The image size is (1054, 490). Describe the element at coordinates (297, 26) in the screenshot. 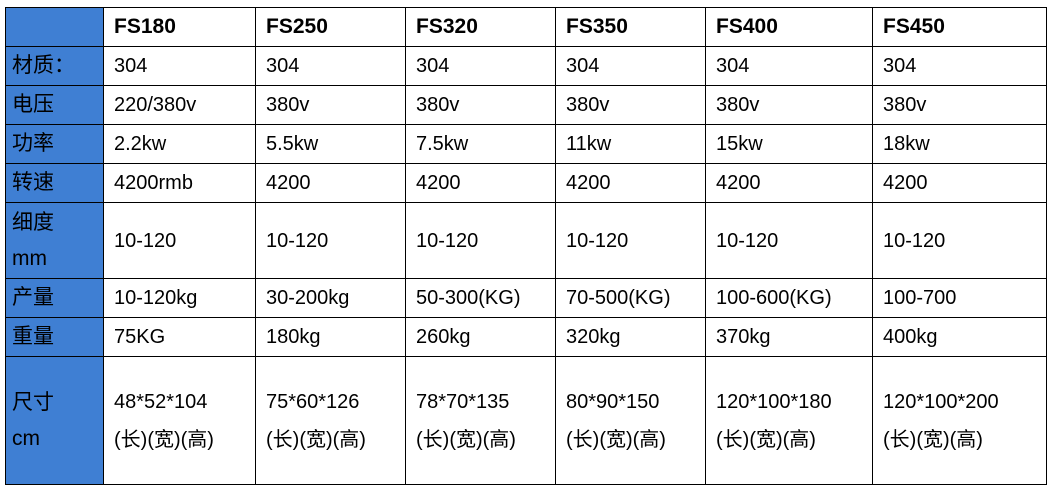

I see `column-header-text: FS250` at that location.